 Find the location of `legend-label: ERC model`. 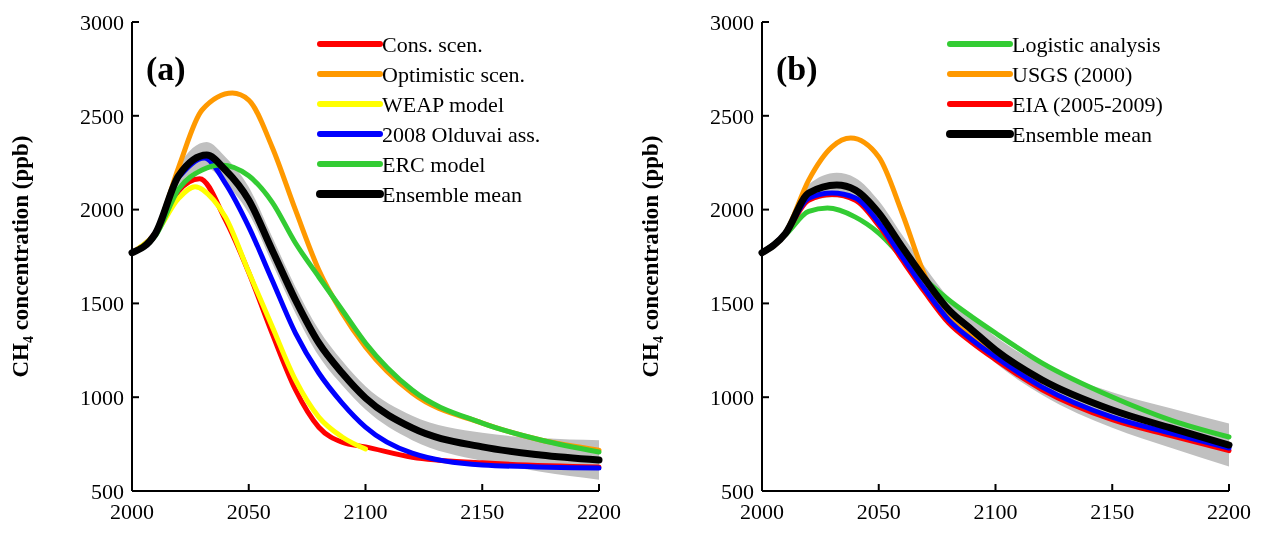

legend-label: ERC model is located at coordinates (434, 164).